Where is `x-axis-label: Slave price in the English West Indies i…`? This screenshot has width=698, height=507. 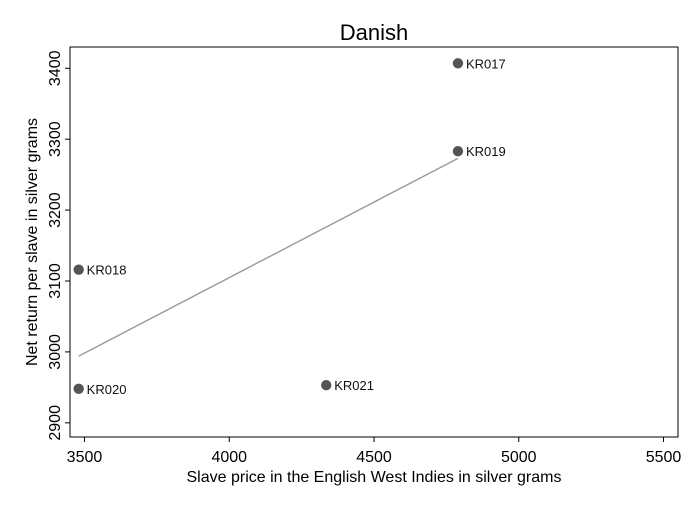
x-axis-label: Slave price in the English West Indies i… is located at coordinates (374, 477).